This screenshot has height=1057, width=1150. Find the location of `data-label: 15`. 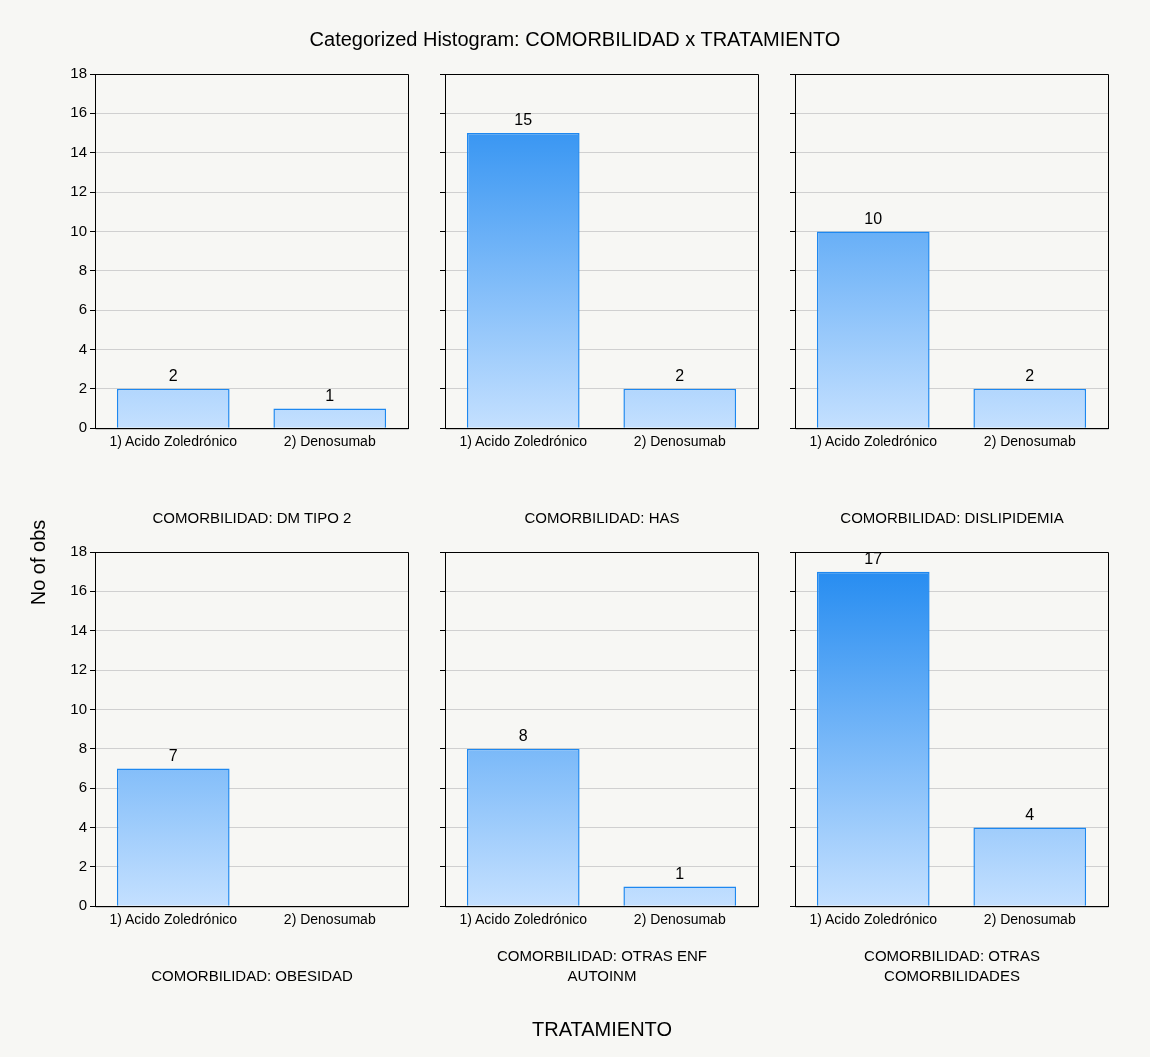

data-label: 15 is located at coordinates (523, 120).